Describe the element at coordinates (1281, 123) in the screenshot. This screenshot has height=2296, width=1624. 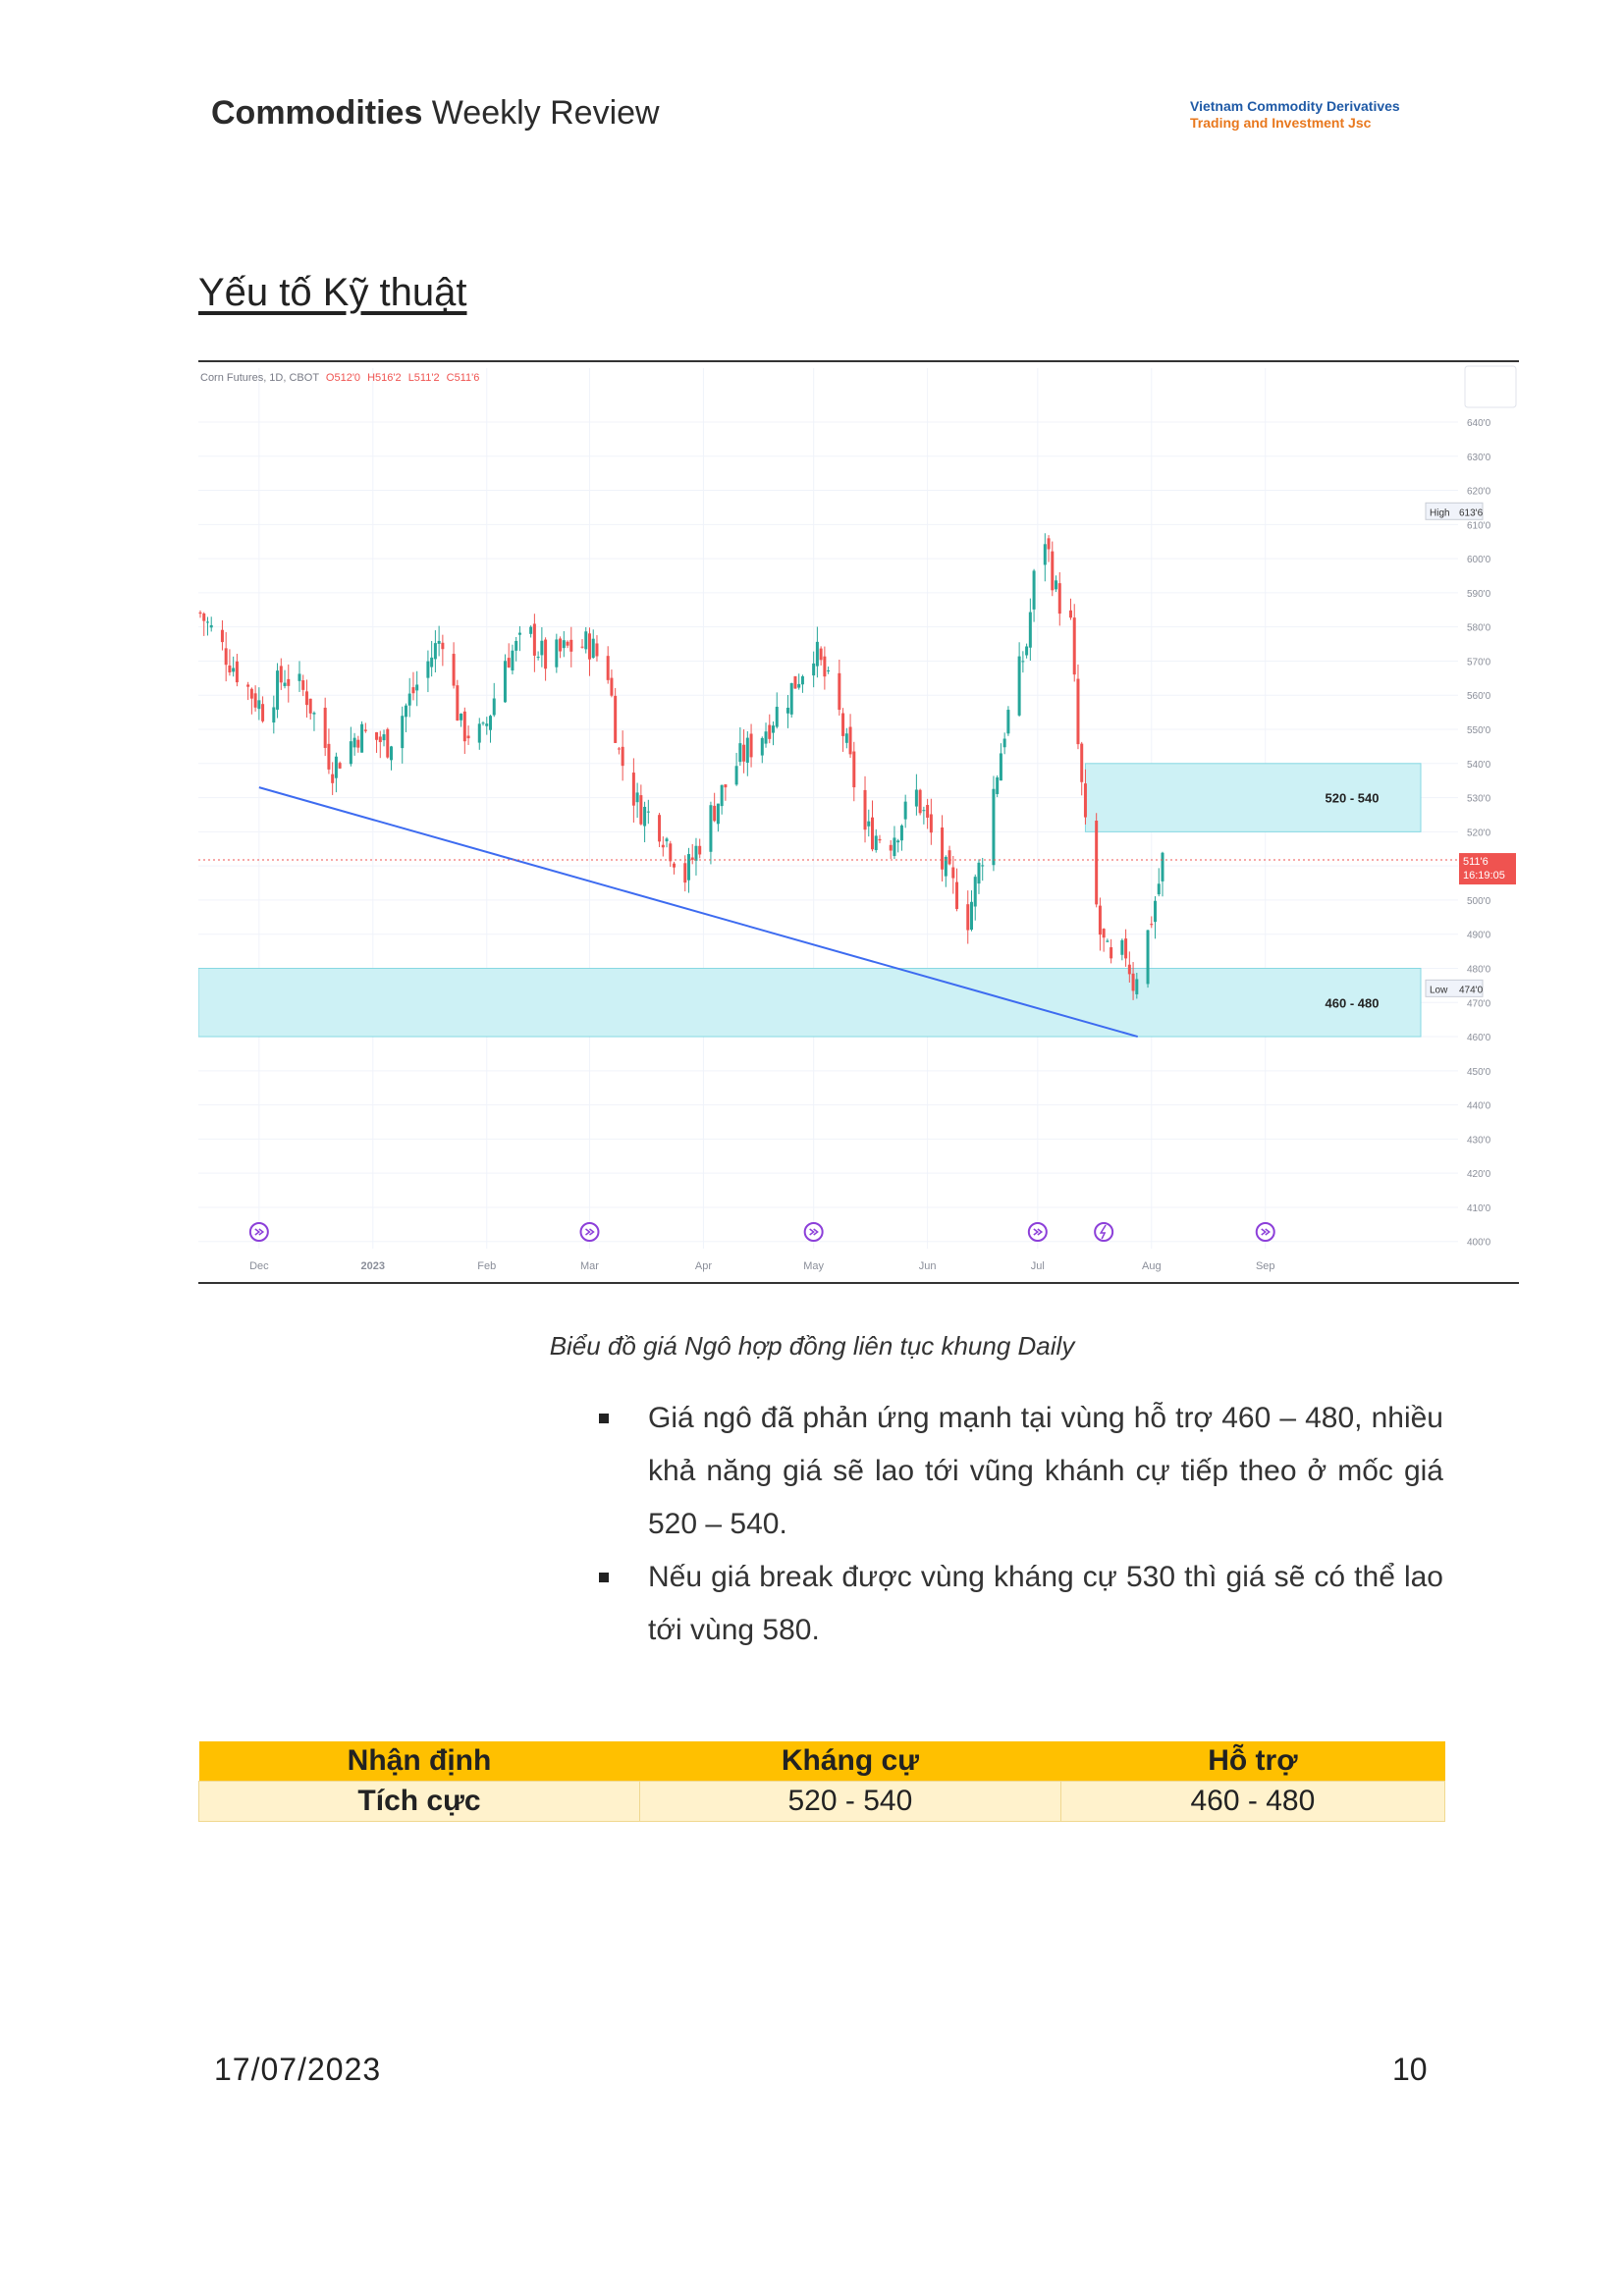
I see `company-name-line2: Trading and Investment Jsc` at that location.